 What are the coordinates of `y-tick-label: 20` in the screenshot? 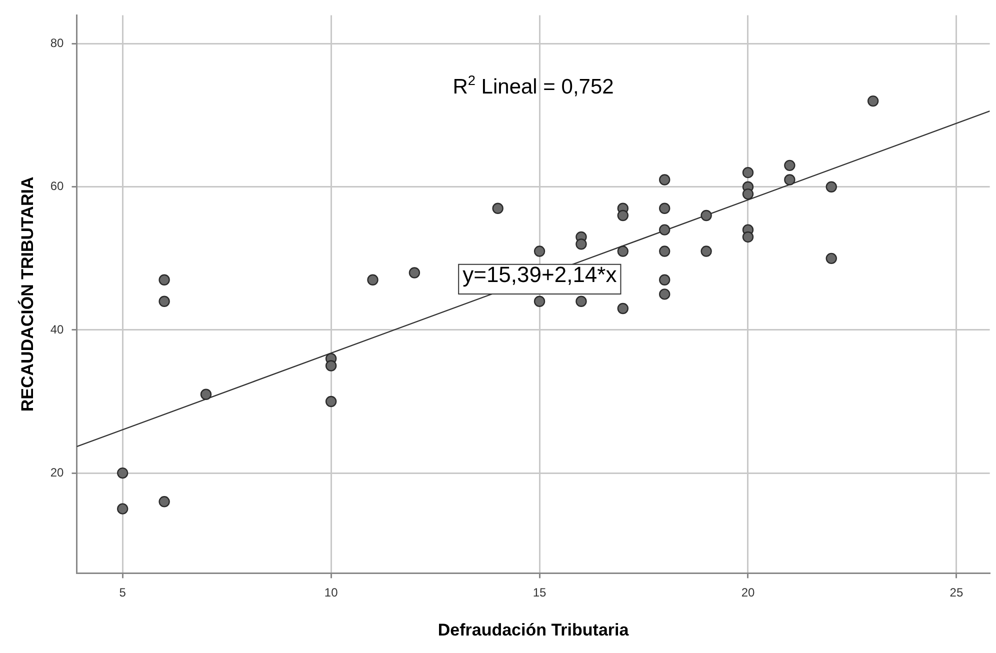 It's located at (57, 472).